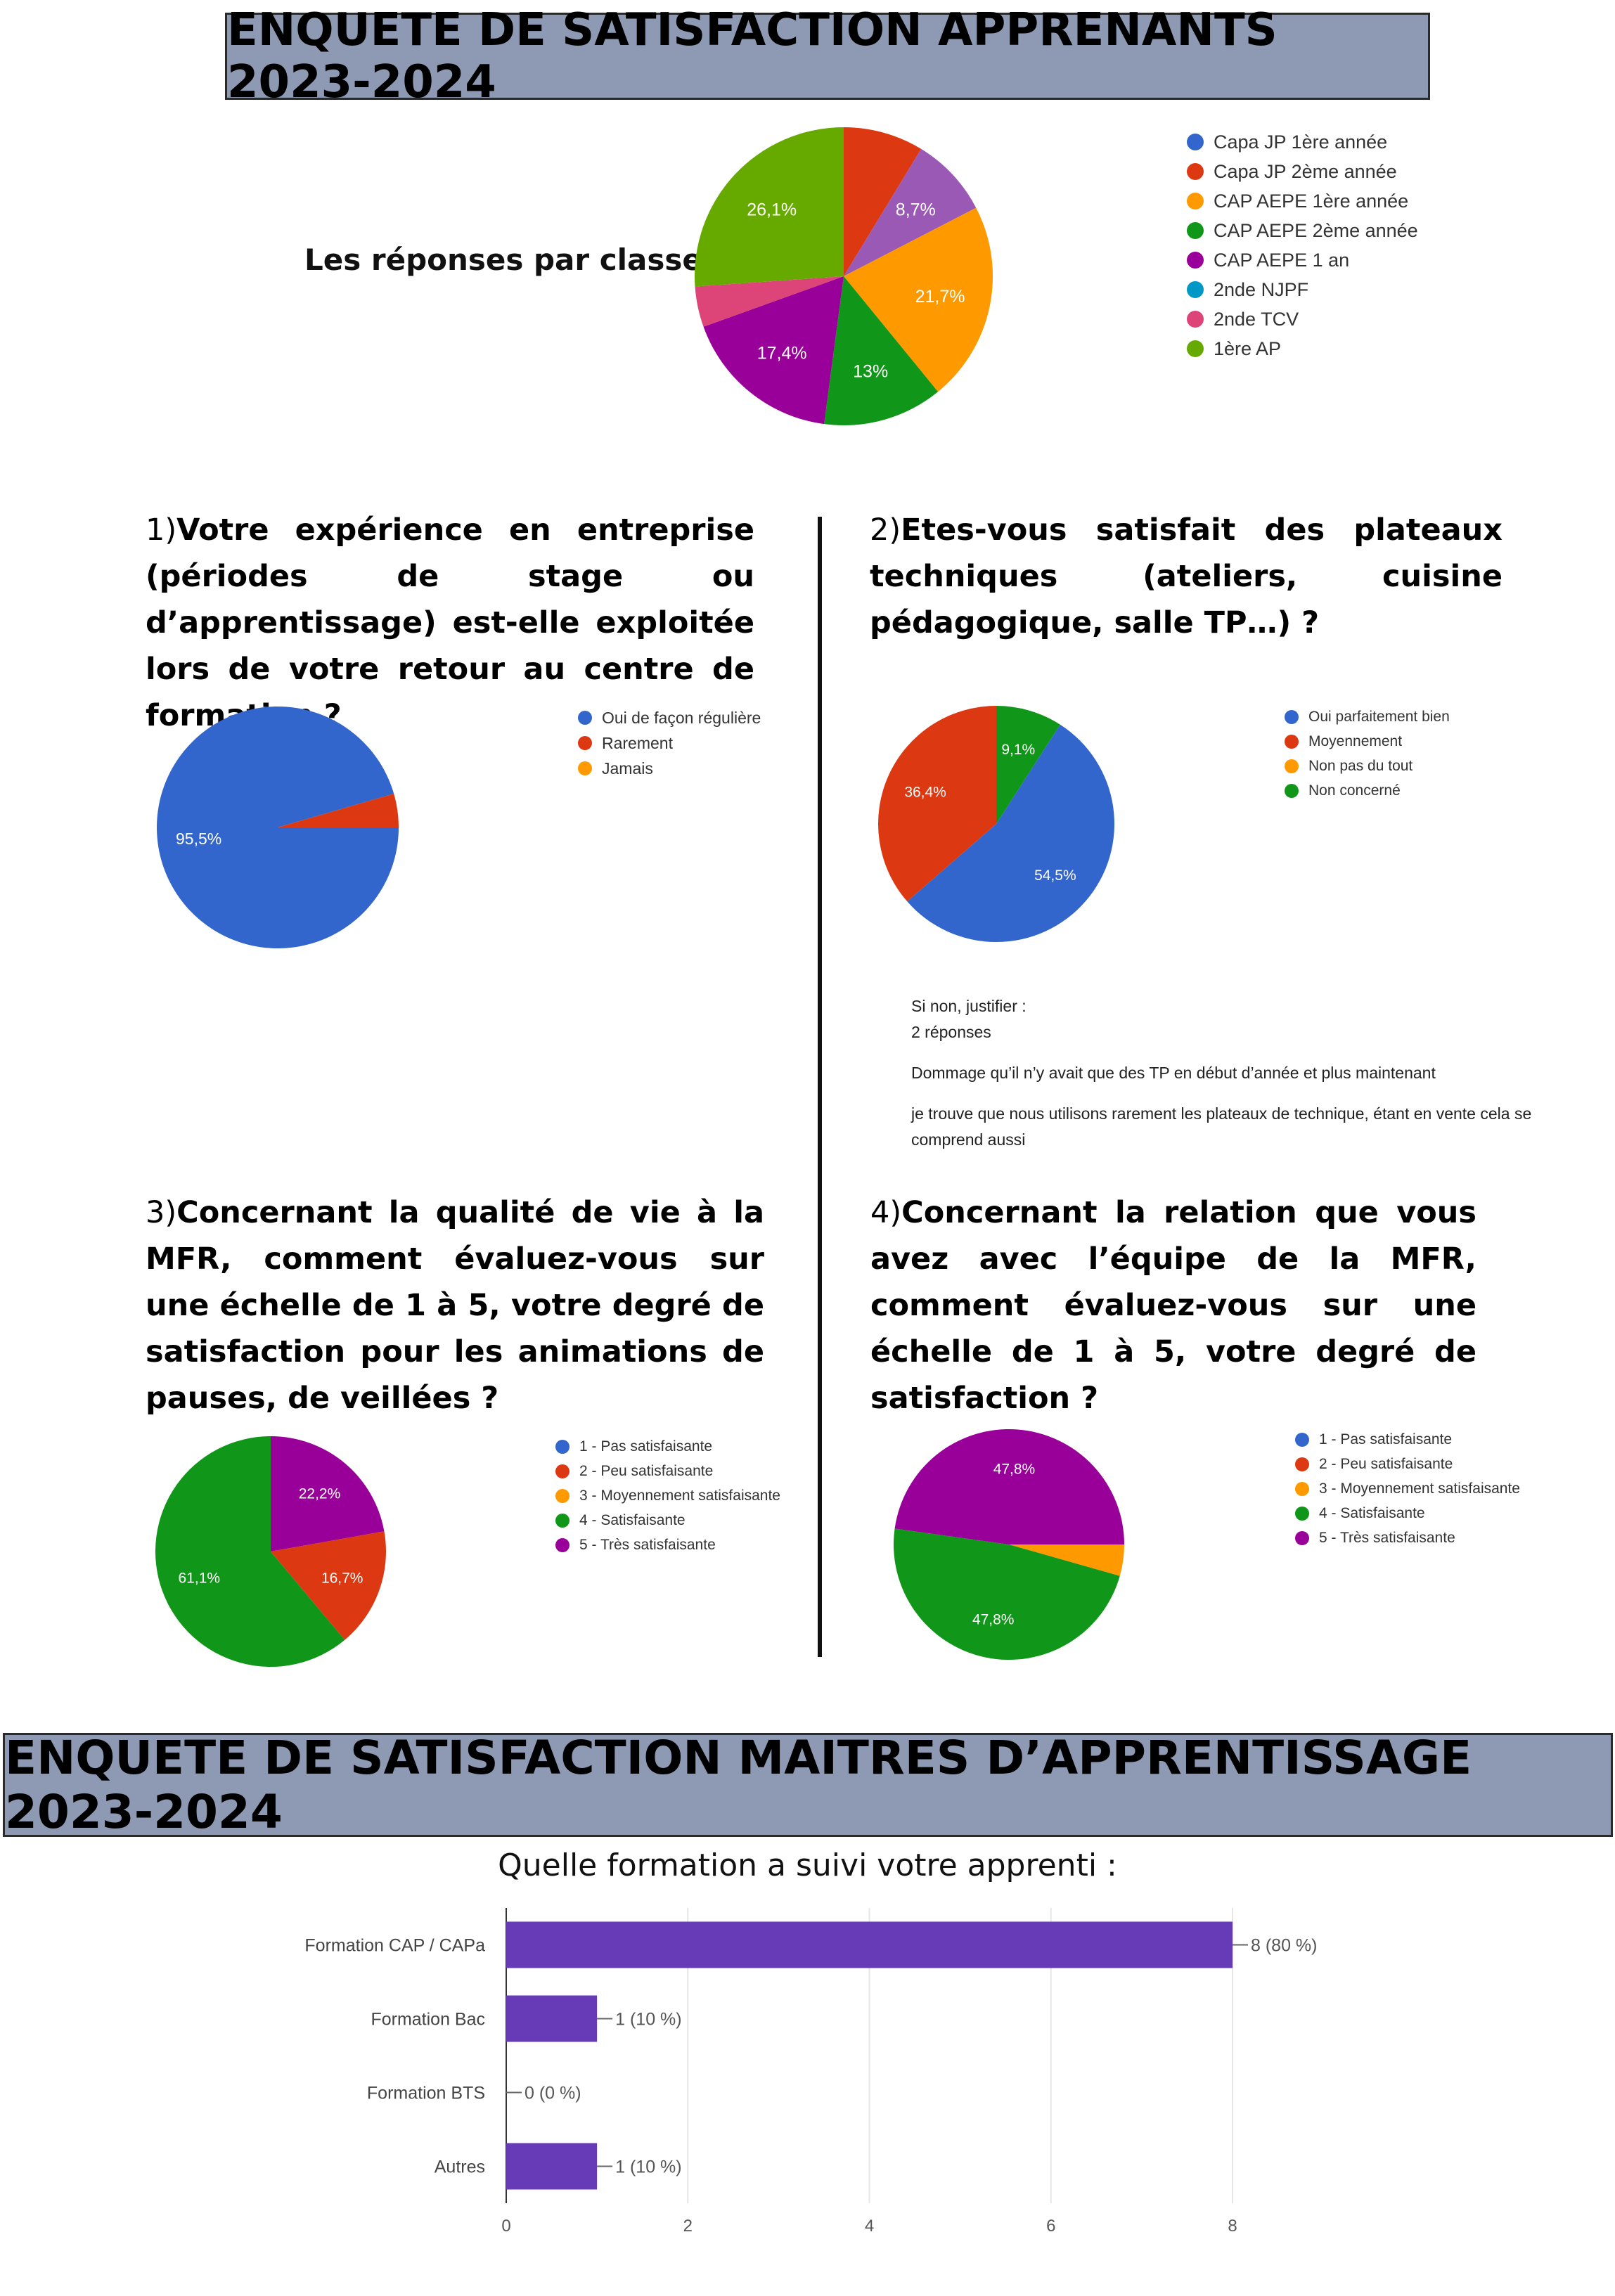  What do you see at coordinates (161, 530) in the screenshot?
I see `question-number: 1)` at bounding box center [161, 530].